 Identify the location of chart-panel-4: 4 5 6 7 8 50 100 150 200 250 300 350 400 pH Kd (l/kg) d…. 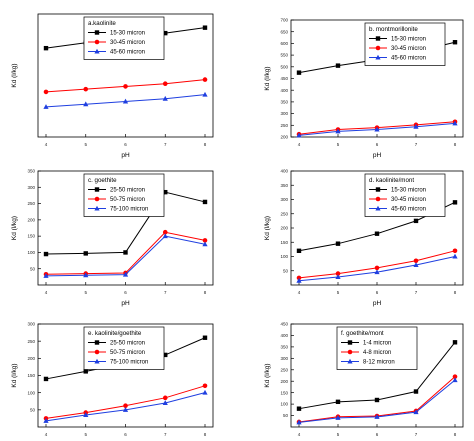
(364, 238).